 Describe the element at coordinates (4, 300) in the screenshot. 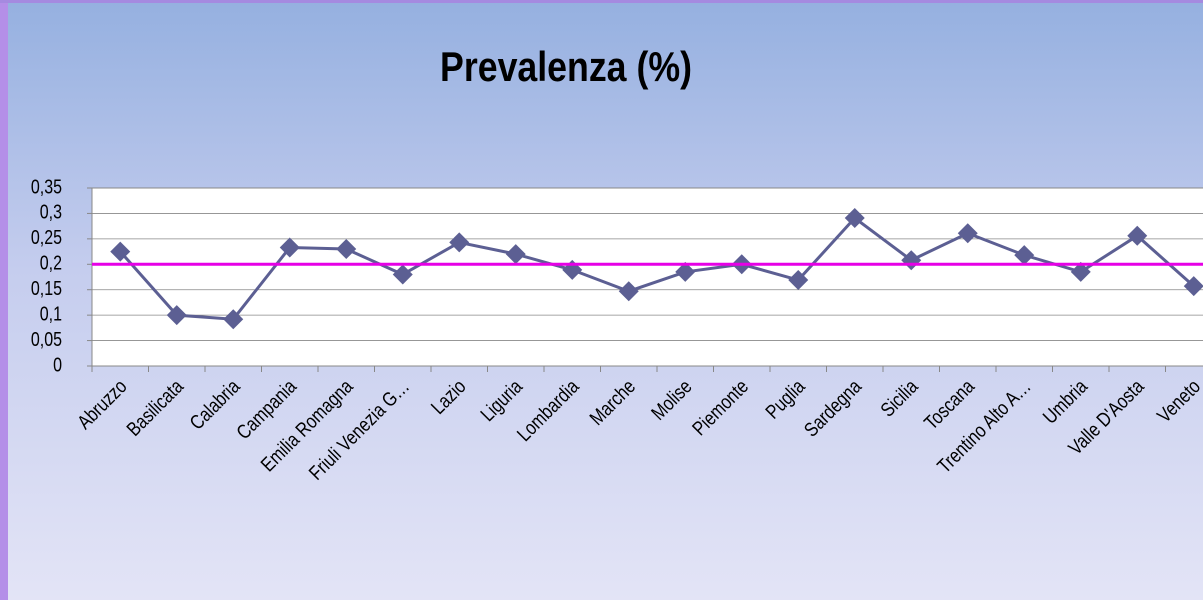

I see `left-border` at that location.